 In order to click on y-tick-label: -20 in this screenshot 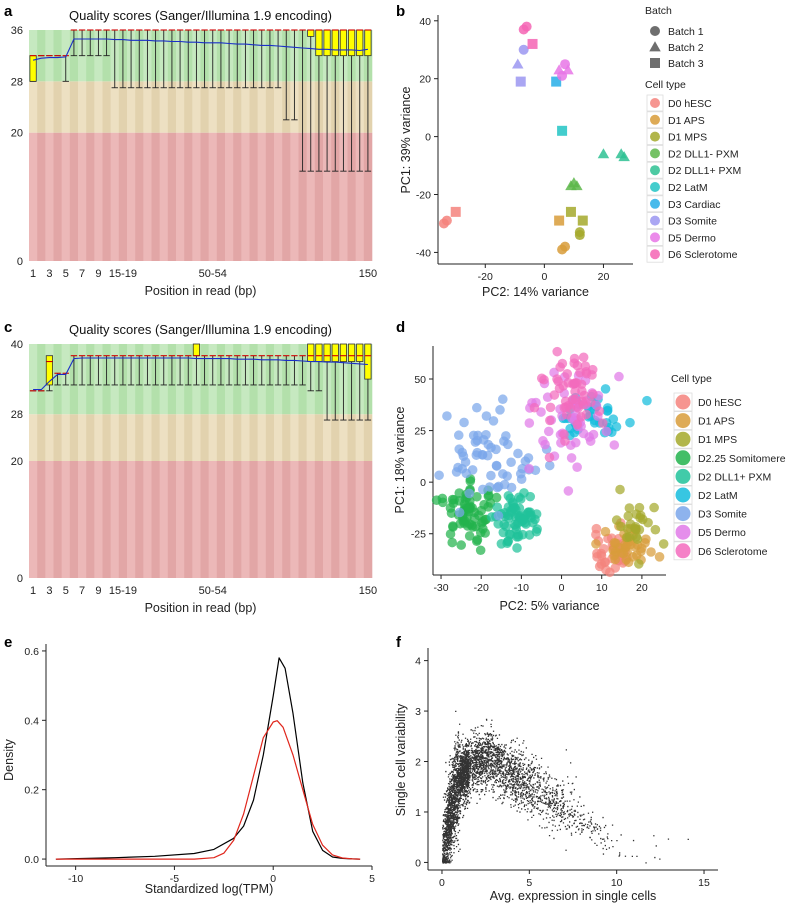, I will do `click(423, 196)`.